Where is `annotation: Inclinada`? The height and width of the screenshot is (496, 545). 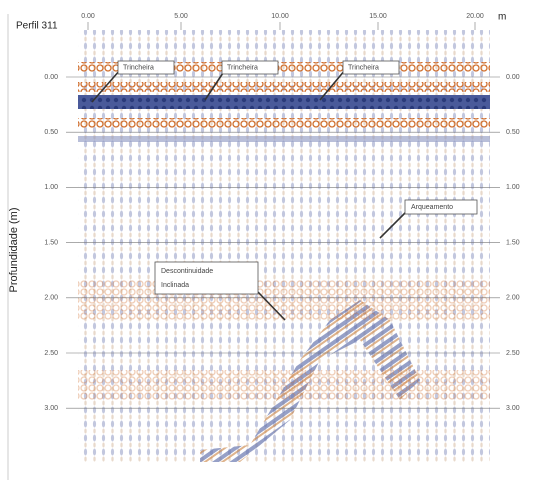
annotation: Inclinada is located at coordinates (175, 285).